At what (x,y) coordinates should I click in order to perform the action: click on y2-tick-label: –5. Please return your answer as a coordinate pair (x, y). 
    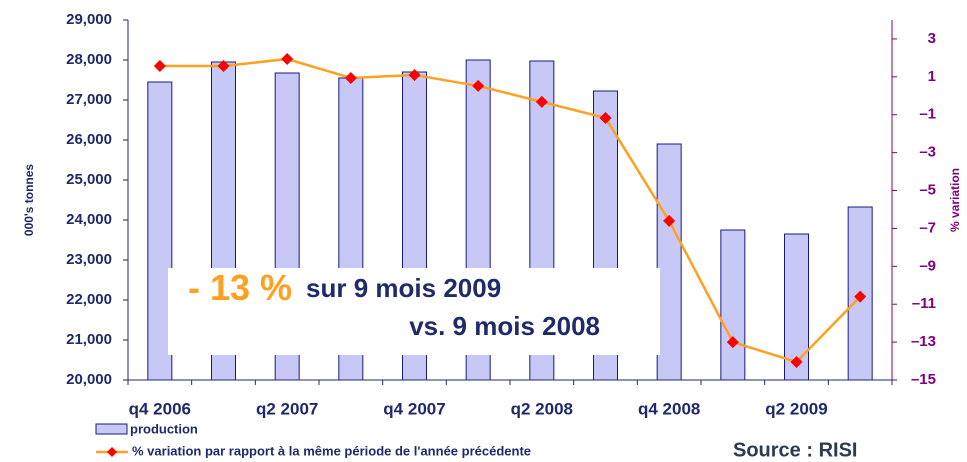
    Looking at the image, I should click on (927, 189).